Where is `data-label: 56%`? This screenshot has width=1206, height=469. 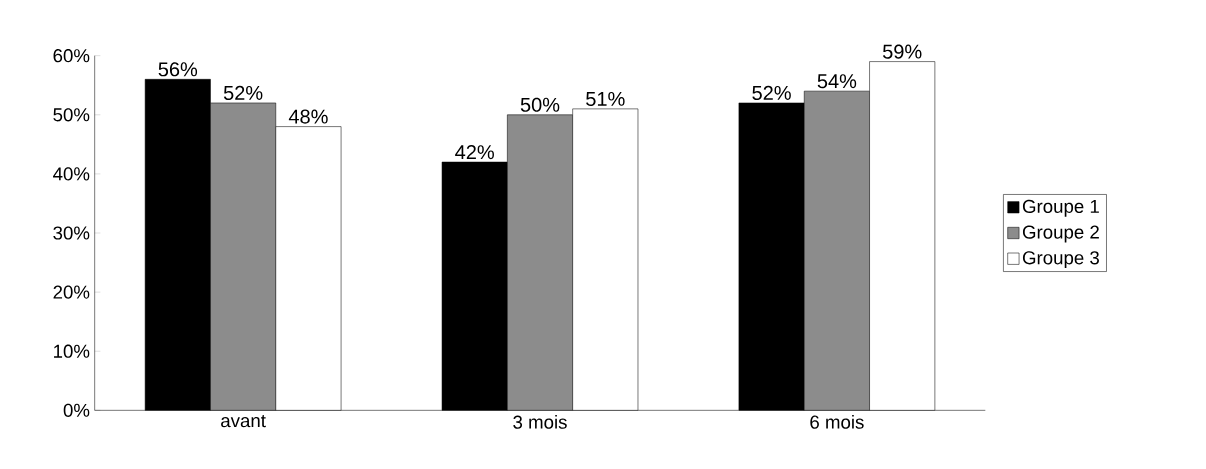 data-label: 56% is located at coordinates (178, 69).